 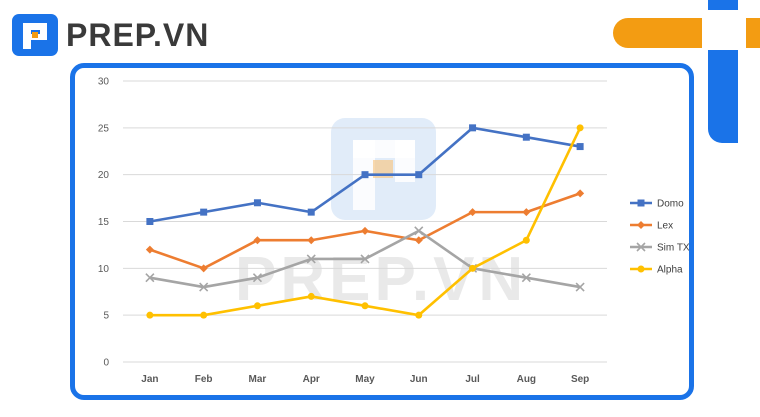 I want to click on legend-label: Lex, so click(x=665, y=226).